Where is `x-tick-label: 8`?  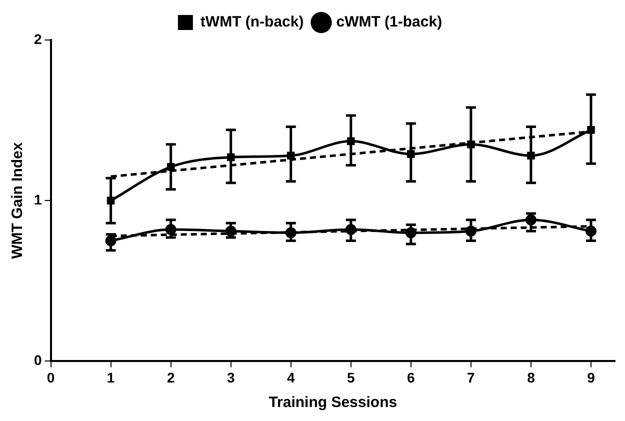
x-tick-label: 8 is located at coordinates (531, 377).